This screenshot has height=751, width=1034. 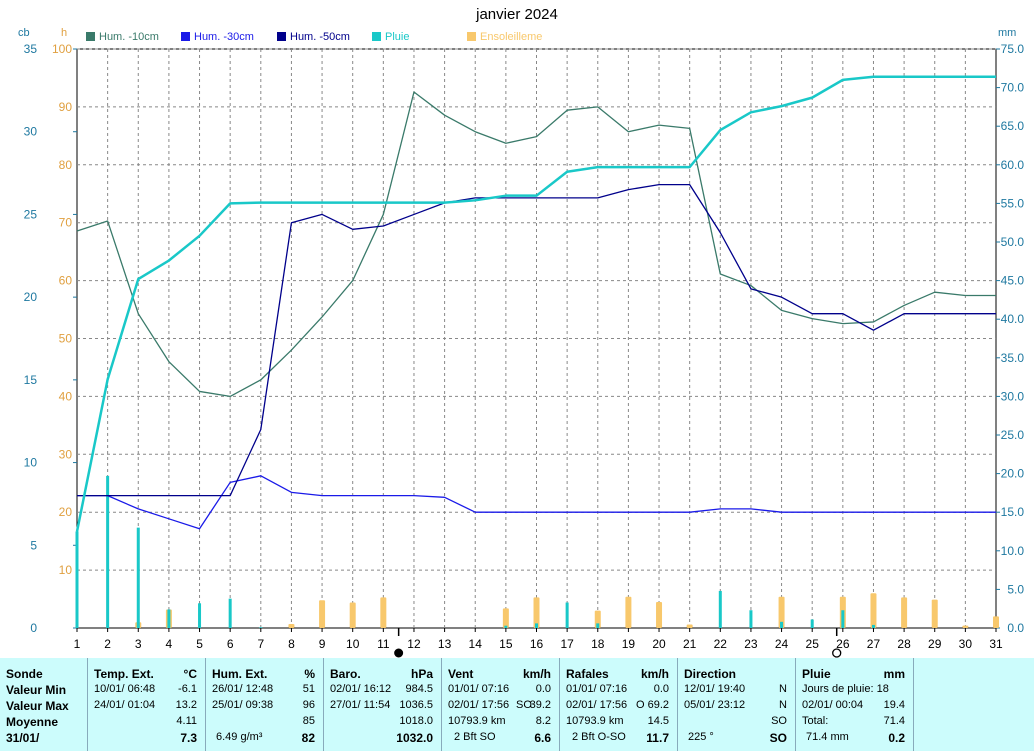 I want to click on x-tick-label: 30, so click(x=966, y=644).